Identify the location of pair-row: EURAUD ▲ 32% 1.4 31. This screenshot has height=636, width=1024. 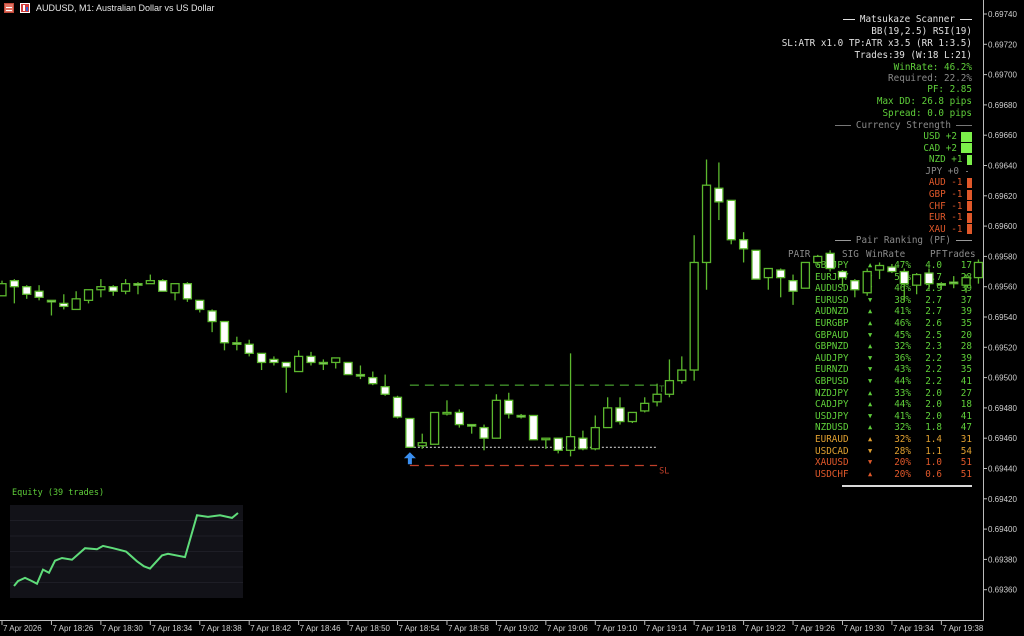
(512, 439).